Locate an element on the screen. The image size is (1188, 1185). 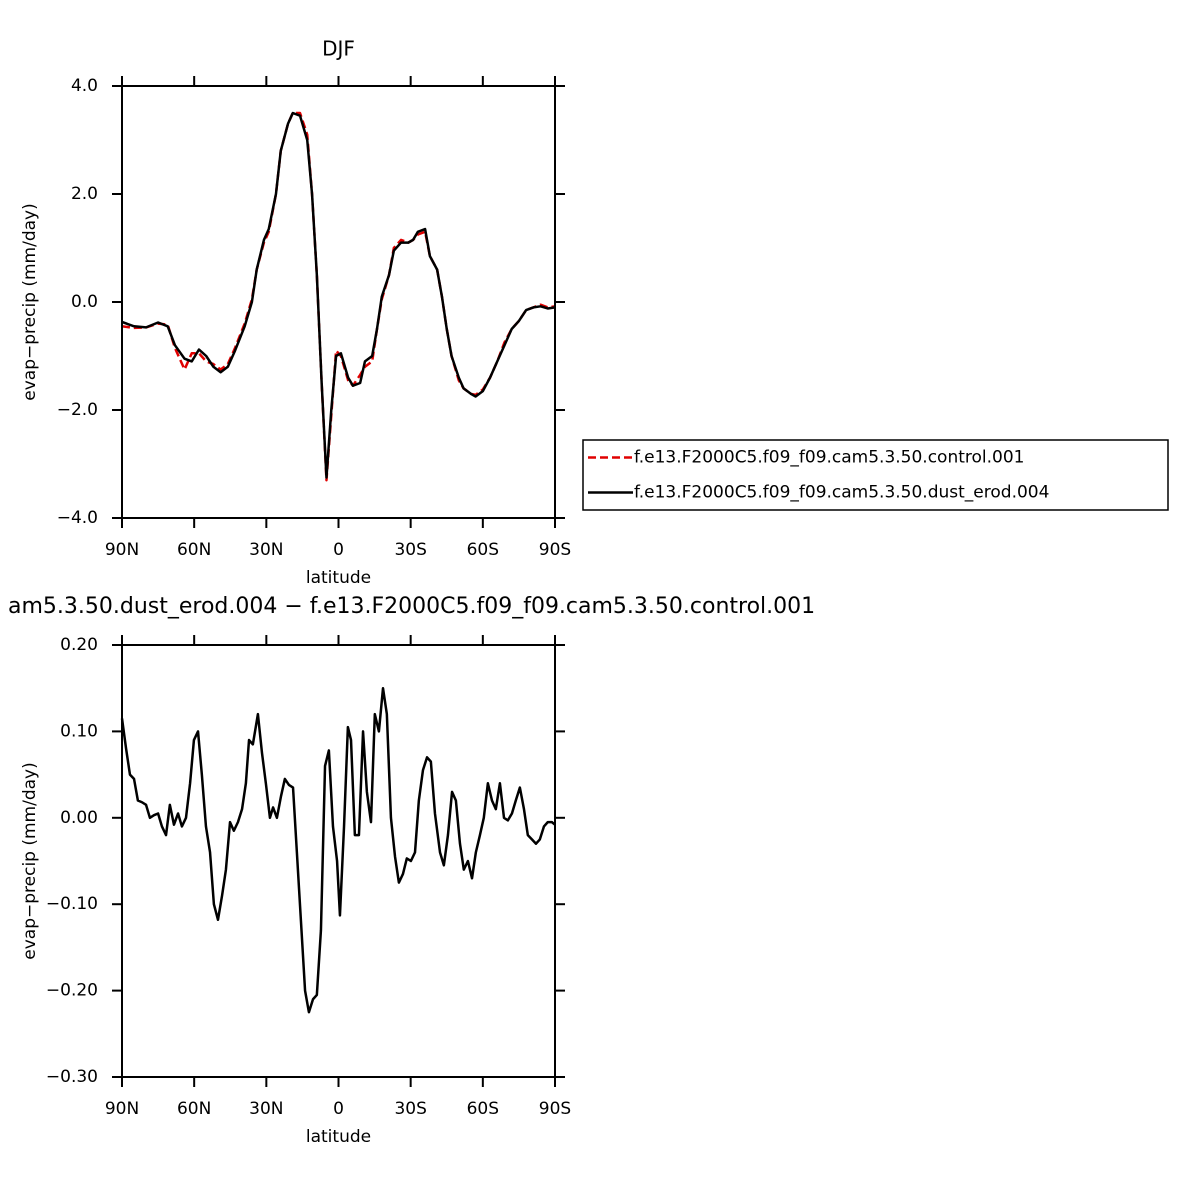
chart-title: DJF is located at coordinates (338, 49).